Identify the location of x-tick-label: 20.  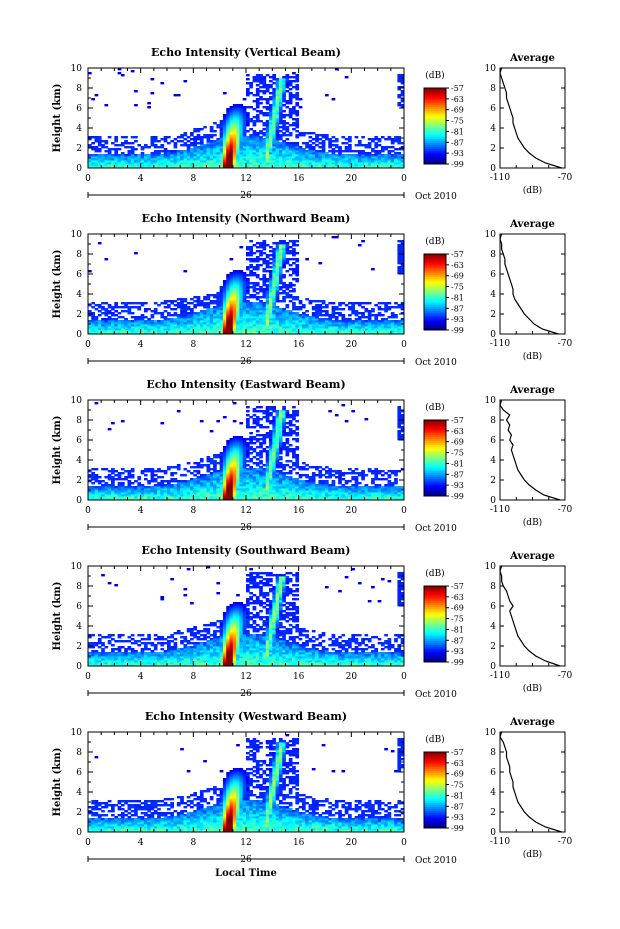
(352, 179).